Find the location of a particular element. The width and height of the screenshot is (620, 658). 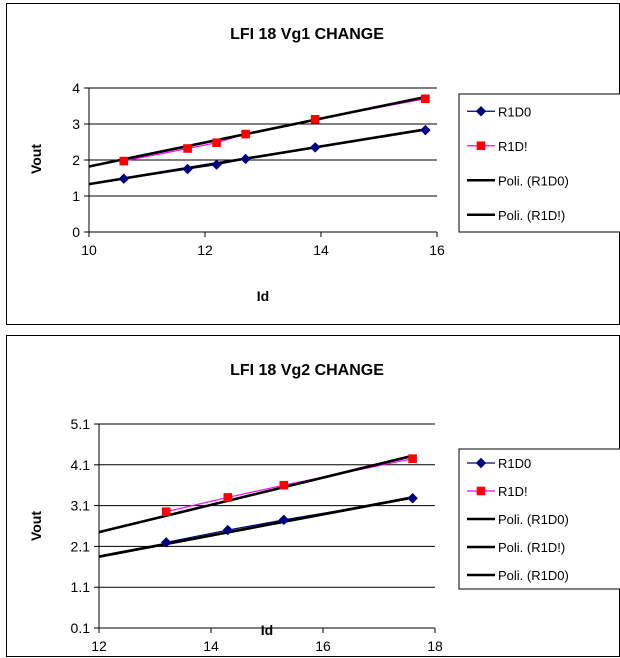

y-tick-label: 4.1 is located at coordinates (81, 465).